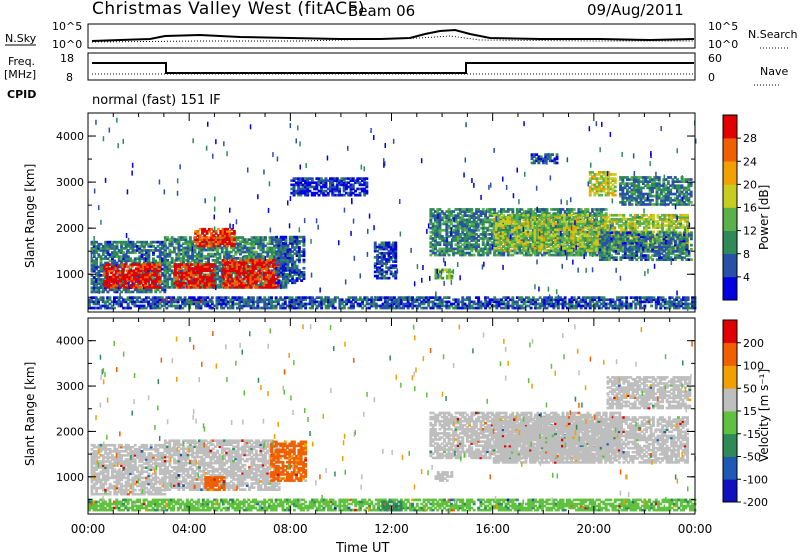 Image resolution: width=800 pixels, height=558 pixels. I want to click on freq-tick-top: 18, so click(67, 58).